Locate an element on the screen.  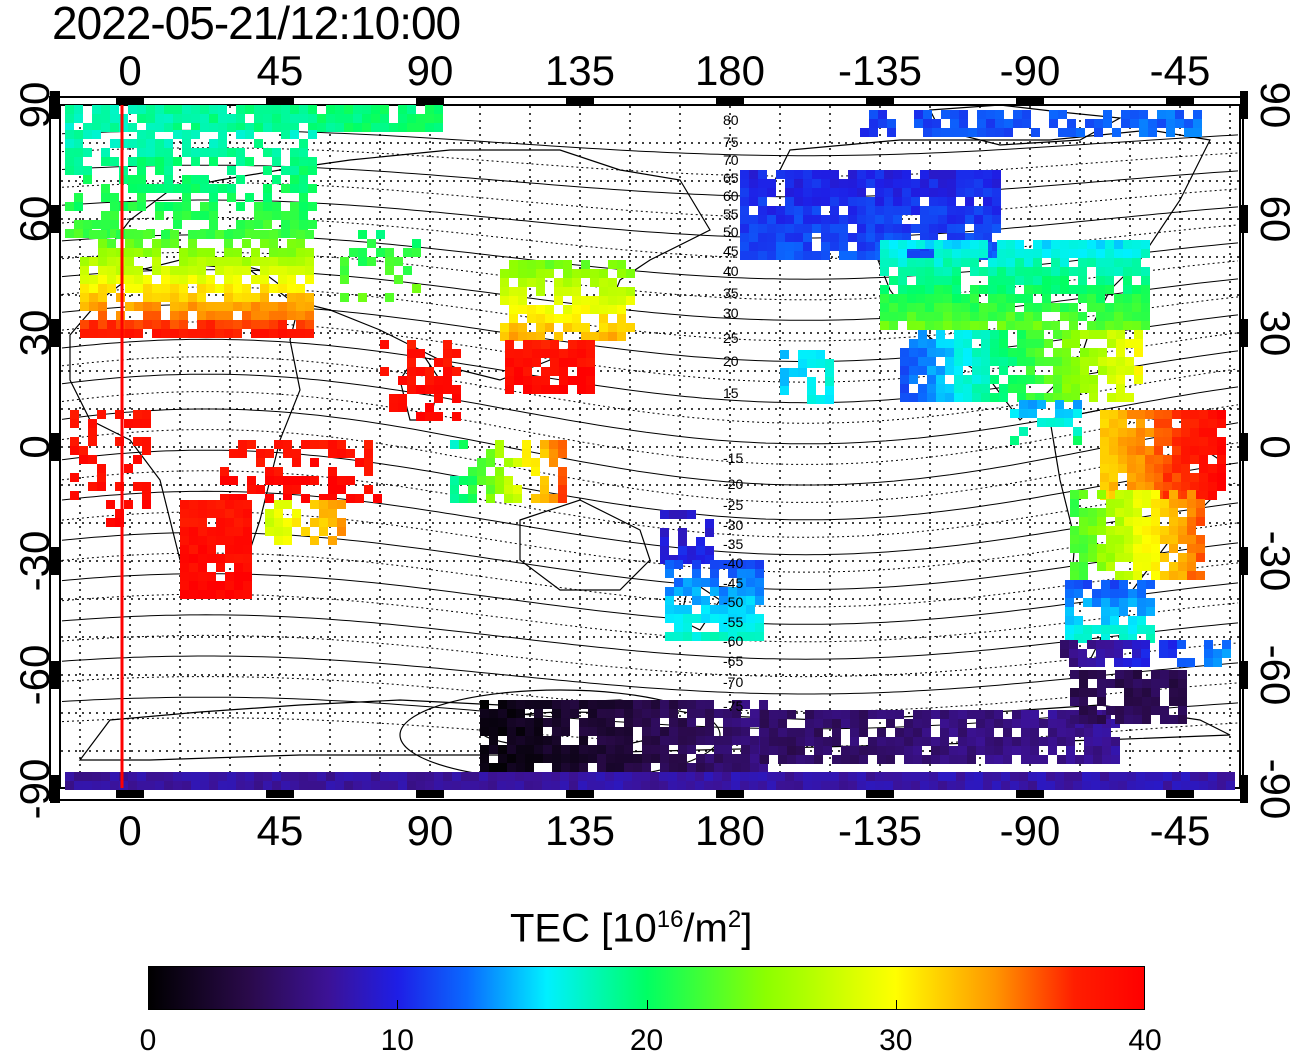
colorbar-tick: 30 is located at coordinates (896, 1040).